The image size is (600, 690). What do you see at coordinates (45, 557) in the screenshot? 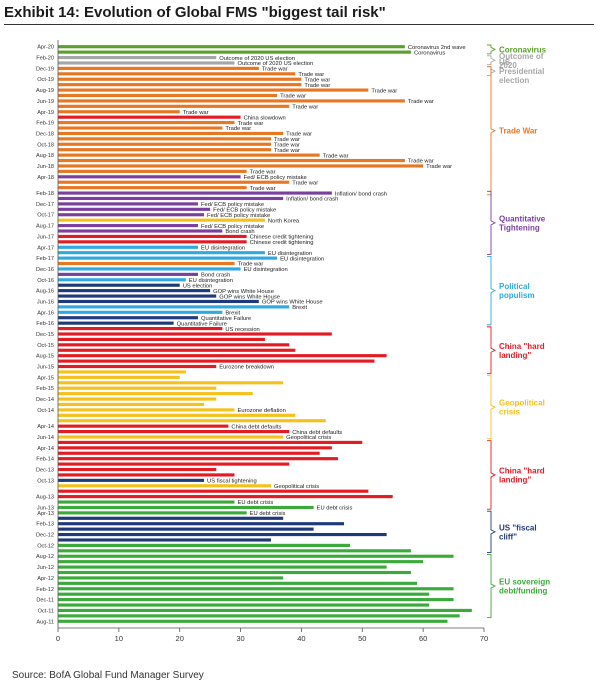
I see `y-tick-label: Aug-12` at bounding box center [45, 557].